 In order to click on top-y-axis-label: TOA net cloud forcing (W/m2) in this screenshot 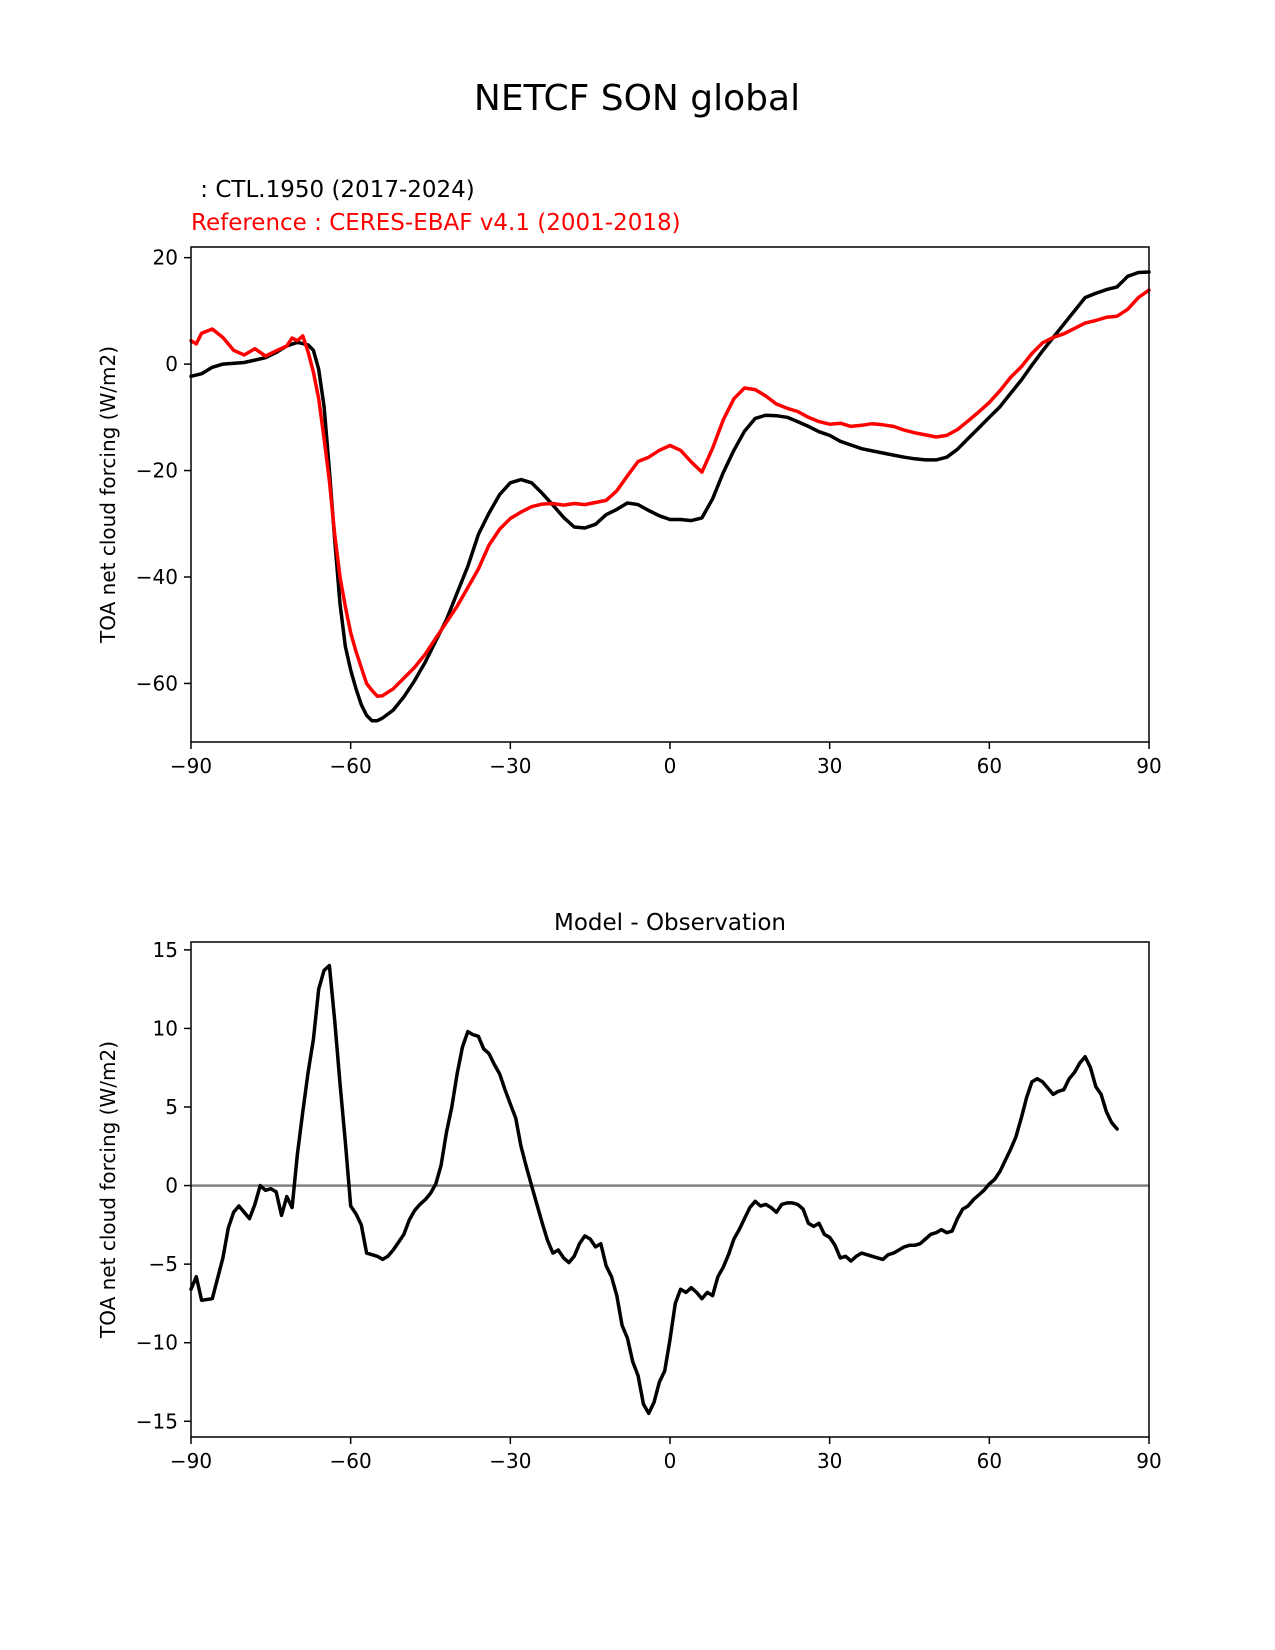, I will do `click(108, 495)`.